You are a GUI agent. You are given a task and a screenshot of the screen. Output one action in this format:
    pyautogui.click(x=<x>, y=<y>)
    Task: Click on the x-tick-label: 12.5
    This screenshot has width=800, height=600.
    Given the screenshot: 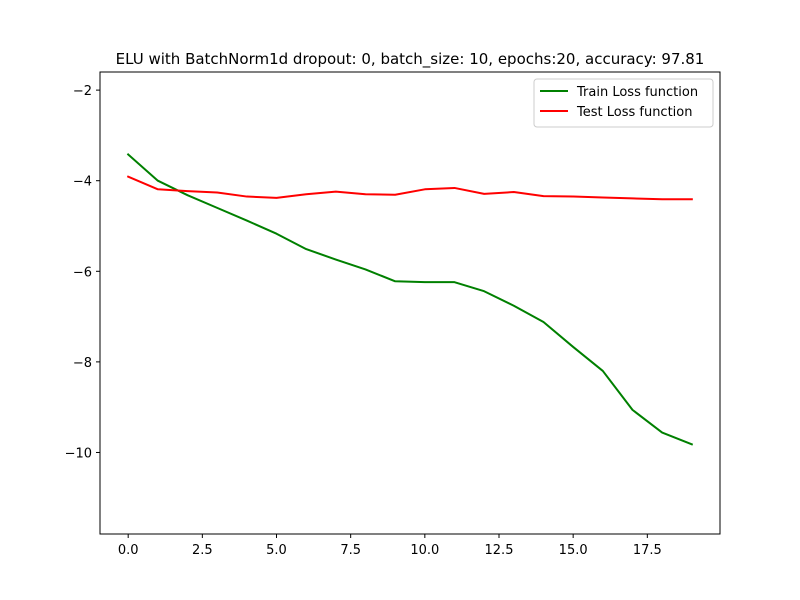 What is the action you would take?
    pyautogui.click(x=499, y=550)
    